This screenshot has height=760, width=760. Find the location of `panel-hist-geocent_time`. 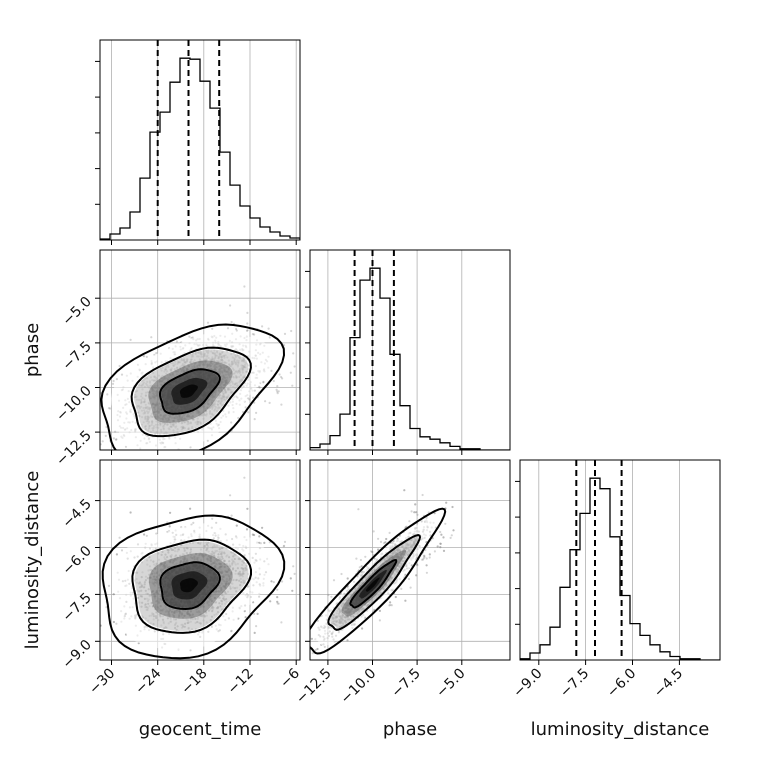

panel-hist-geocent_time is located at coordinates (198, 142).